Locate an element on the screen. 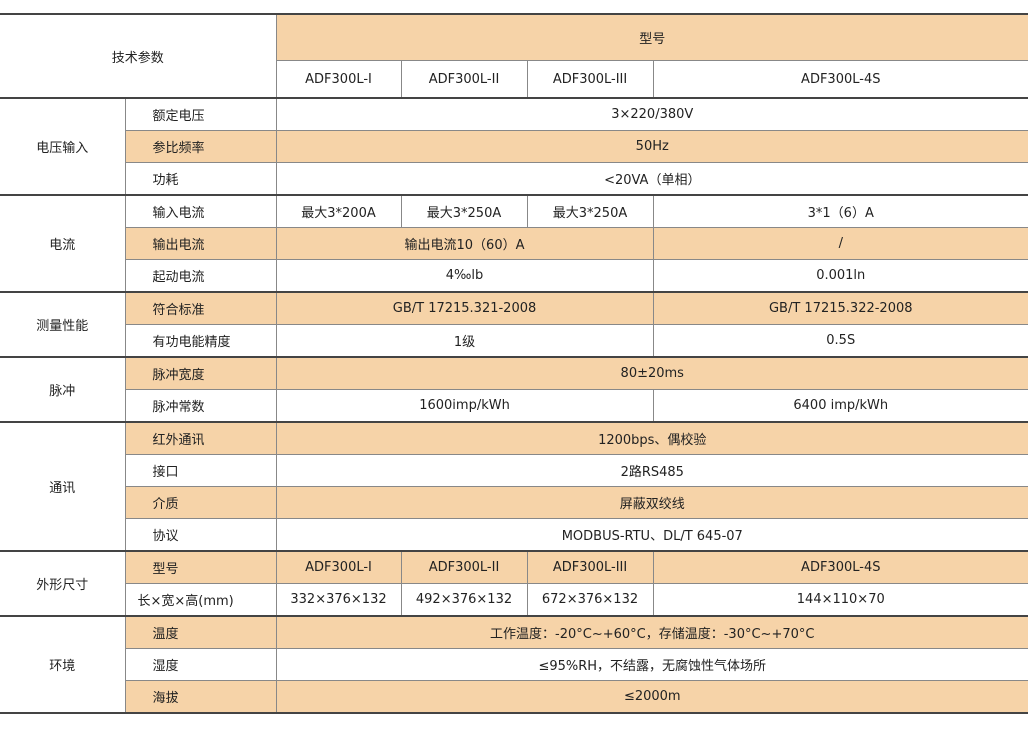 Image resolution: width=1028 pixels, height=733 pixels. row-value: MODBUS-RTU、DL/T 645-07 is located at coordinates (651, 535).